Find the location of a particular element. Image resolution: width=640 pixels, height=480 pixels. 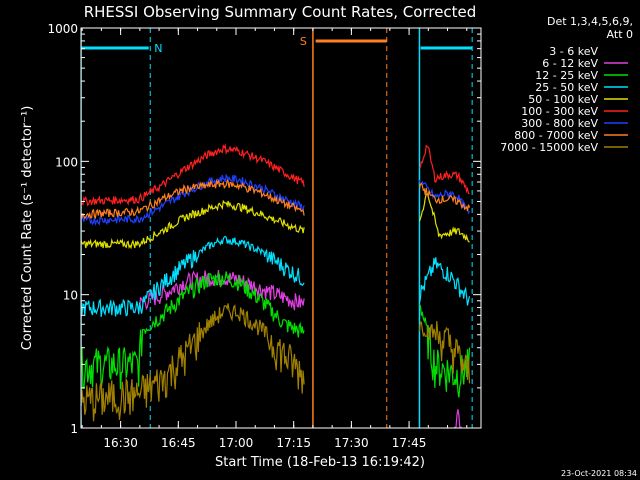

legend-entry-label: 100 - 300 keV is located at coordinates (559, 111).